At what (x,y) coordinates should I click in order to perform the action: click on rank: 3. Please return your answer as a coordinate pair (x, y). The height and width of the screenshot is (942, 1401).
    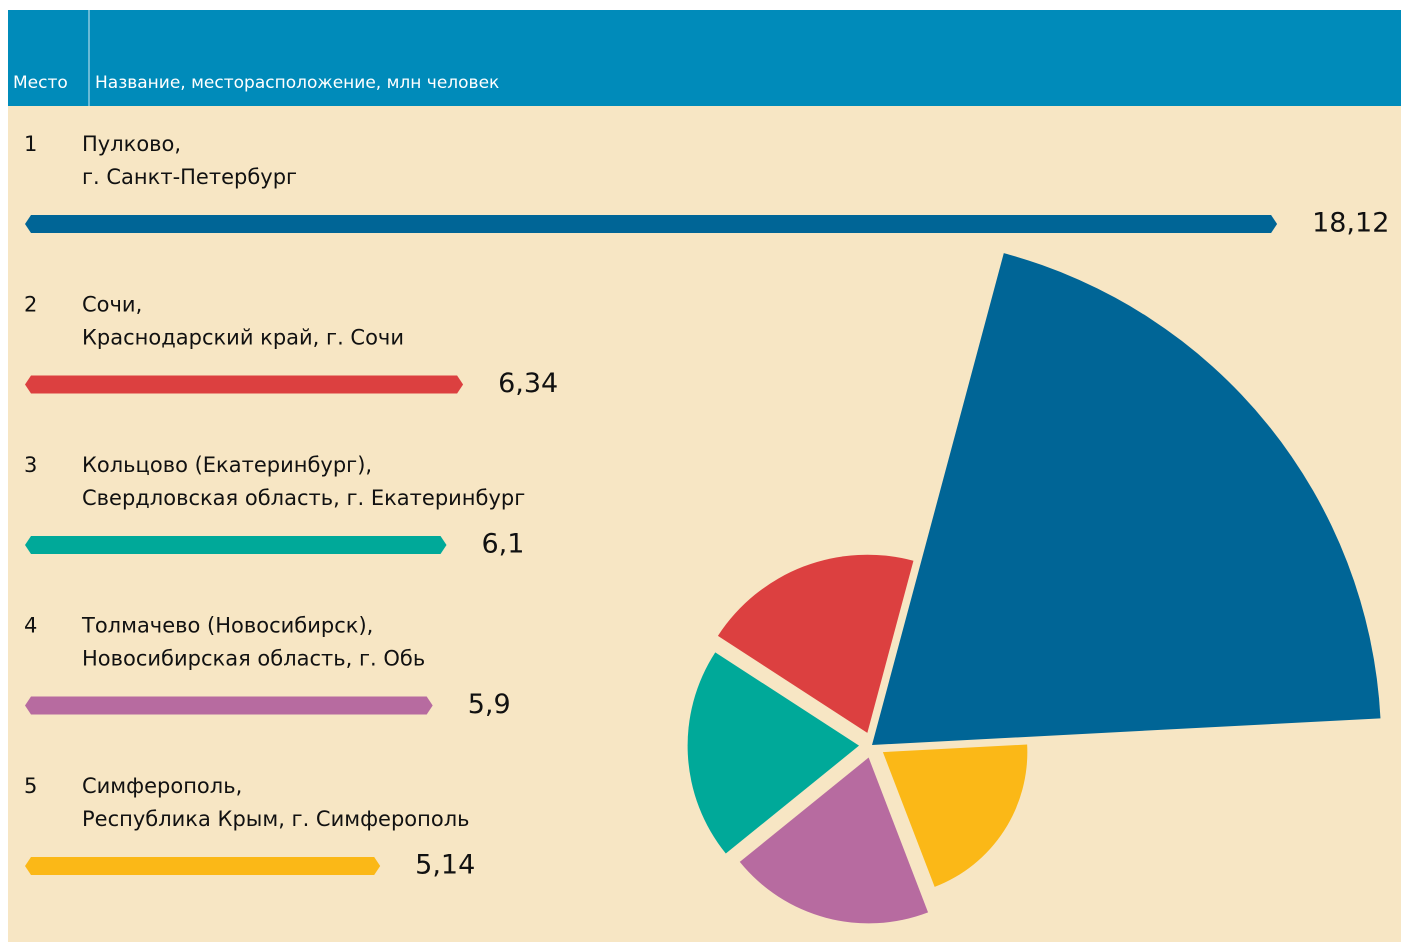
    Looking at the image, I should click on (30, 465).